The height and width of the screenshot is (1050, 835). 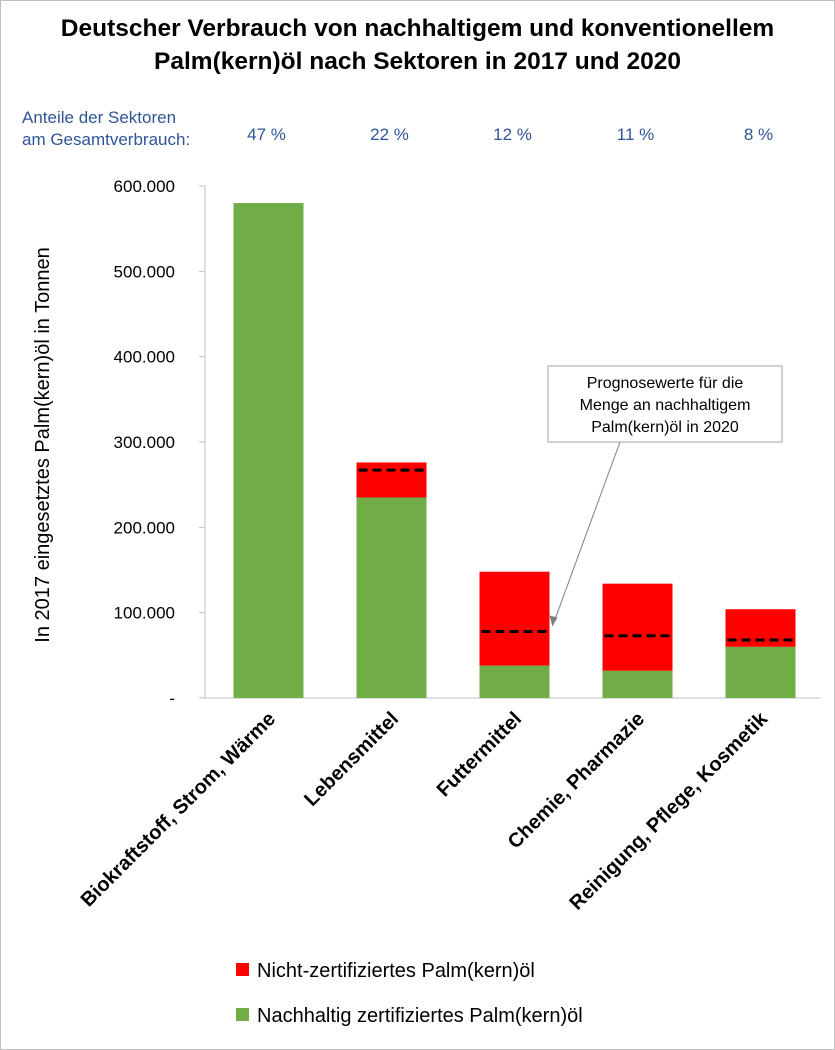 What do you see at coordinates (420, 1016) in the screenshot?
I see `legend-label-sustainable: Nachhaltig zertifiziertes Palm(kern)öl` at bounding box center [420, 1016].